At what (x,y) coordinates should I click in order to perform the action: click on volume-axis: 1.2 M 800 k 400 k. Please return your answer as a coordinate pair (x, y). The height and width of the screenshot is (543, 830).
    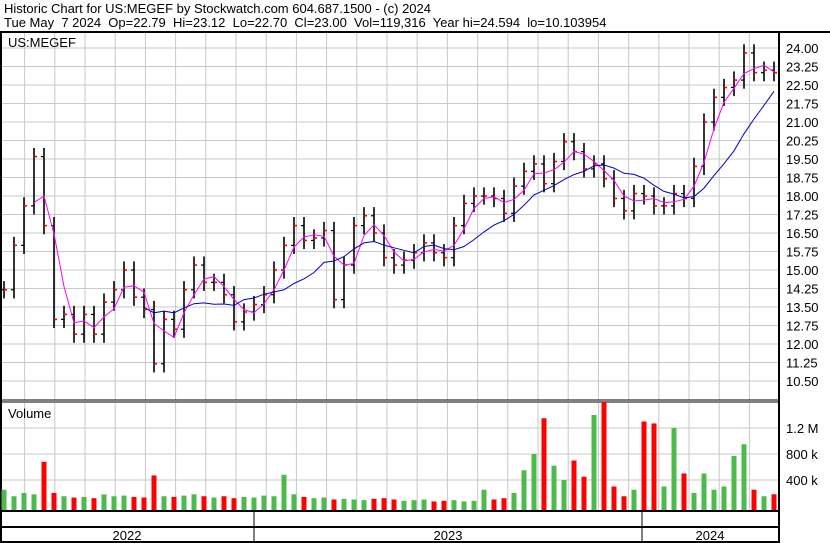
    Looking at the image, I should click on (802, 454).